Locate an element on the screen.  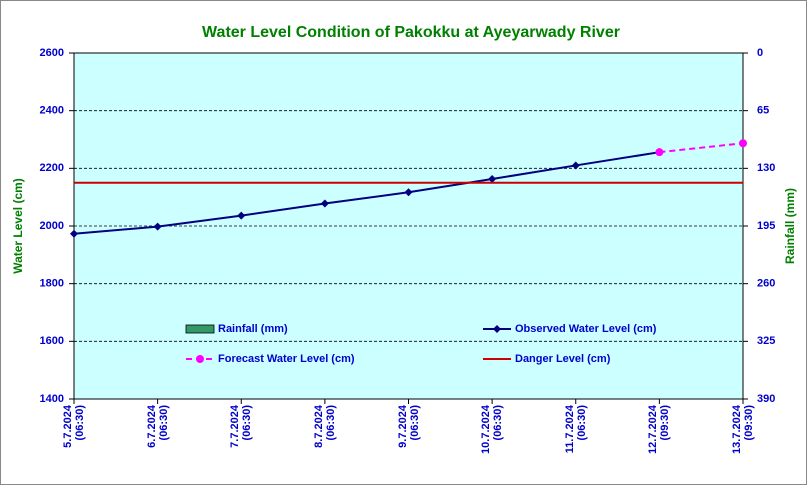
y-axis-label: Water Level (cm) is located at coordinates (18, 226).